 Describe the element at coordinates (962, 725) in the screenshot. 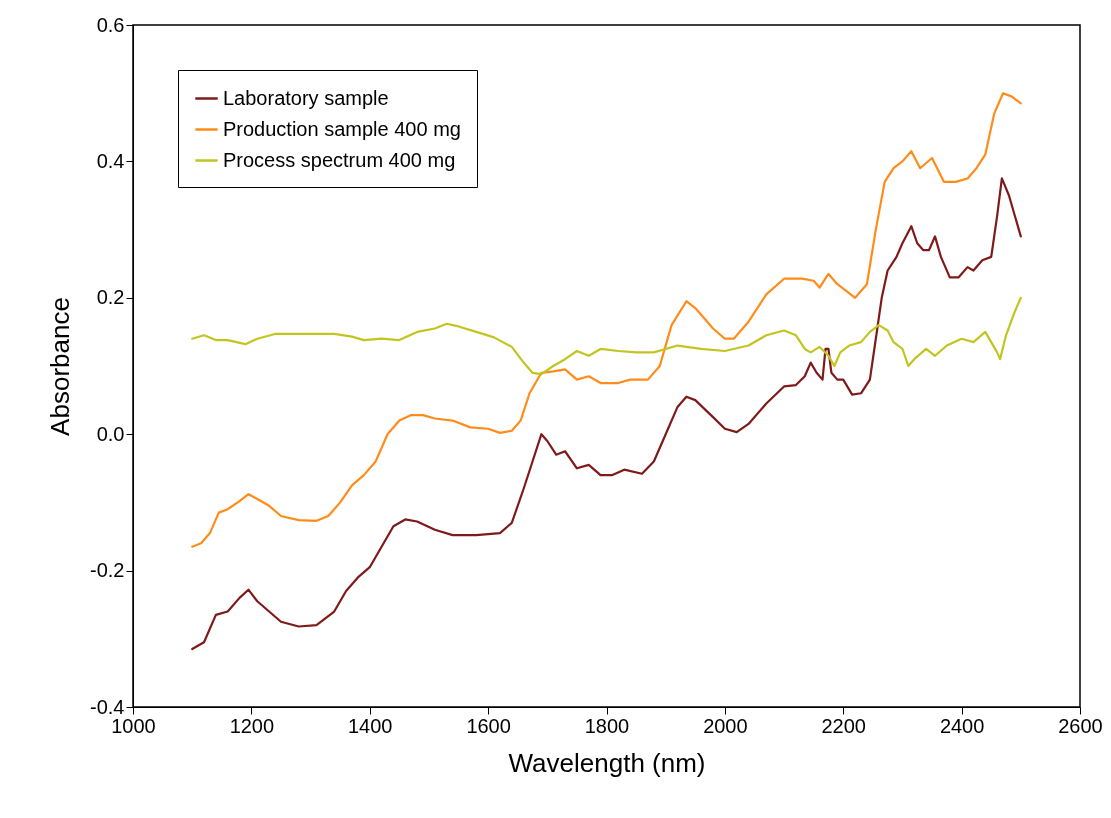

I see `x-tick-label: 2400` at that location.